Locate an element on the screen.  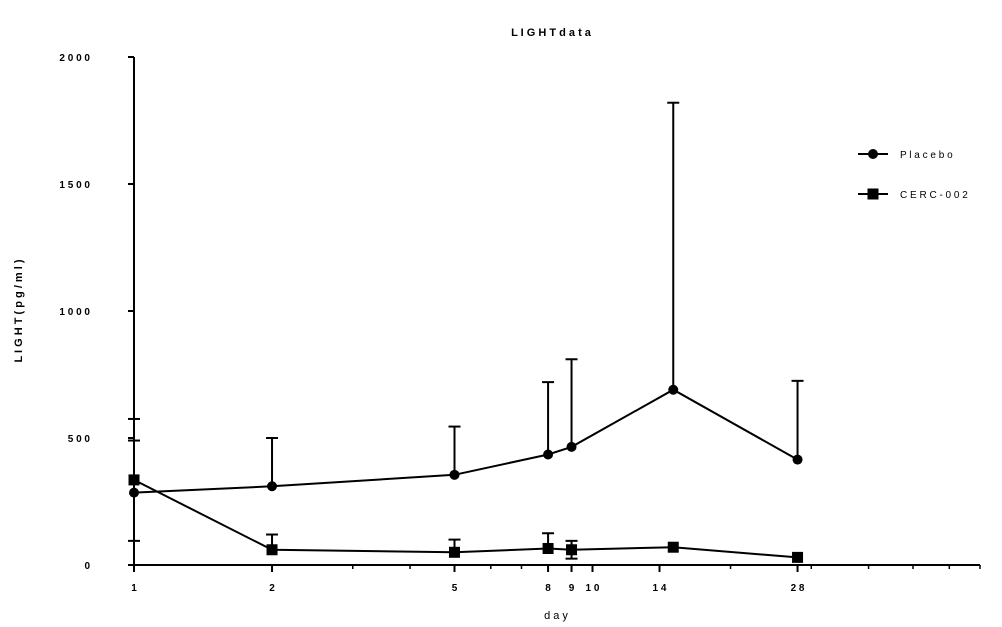
y-tick-label: 0 is located at coordinates (87, 566).